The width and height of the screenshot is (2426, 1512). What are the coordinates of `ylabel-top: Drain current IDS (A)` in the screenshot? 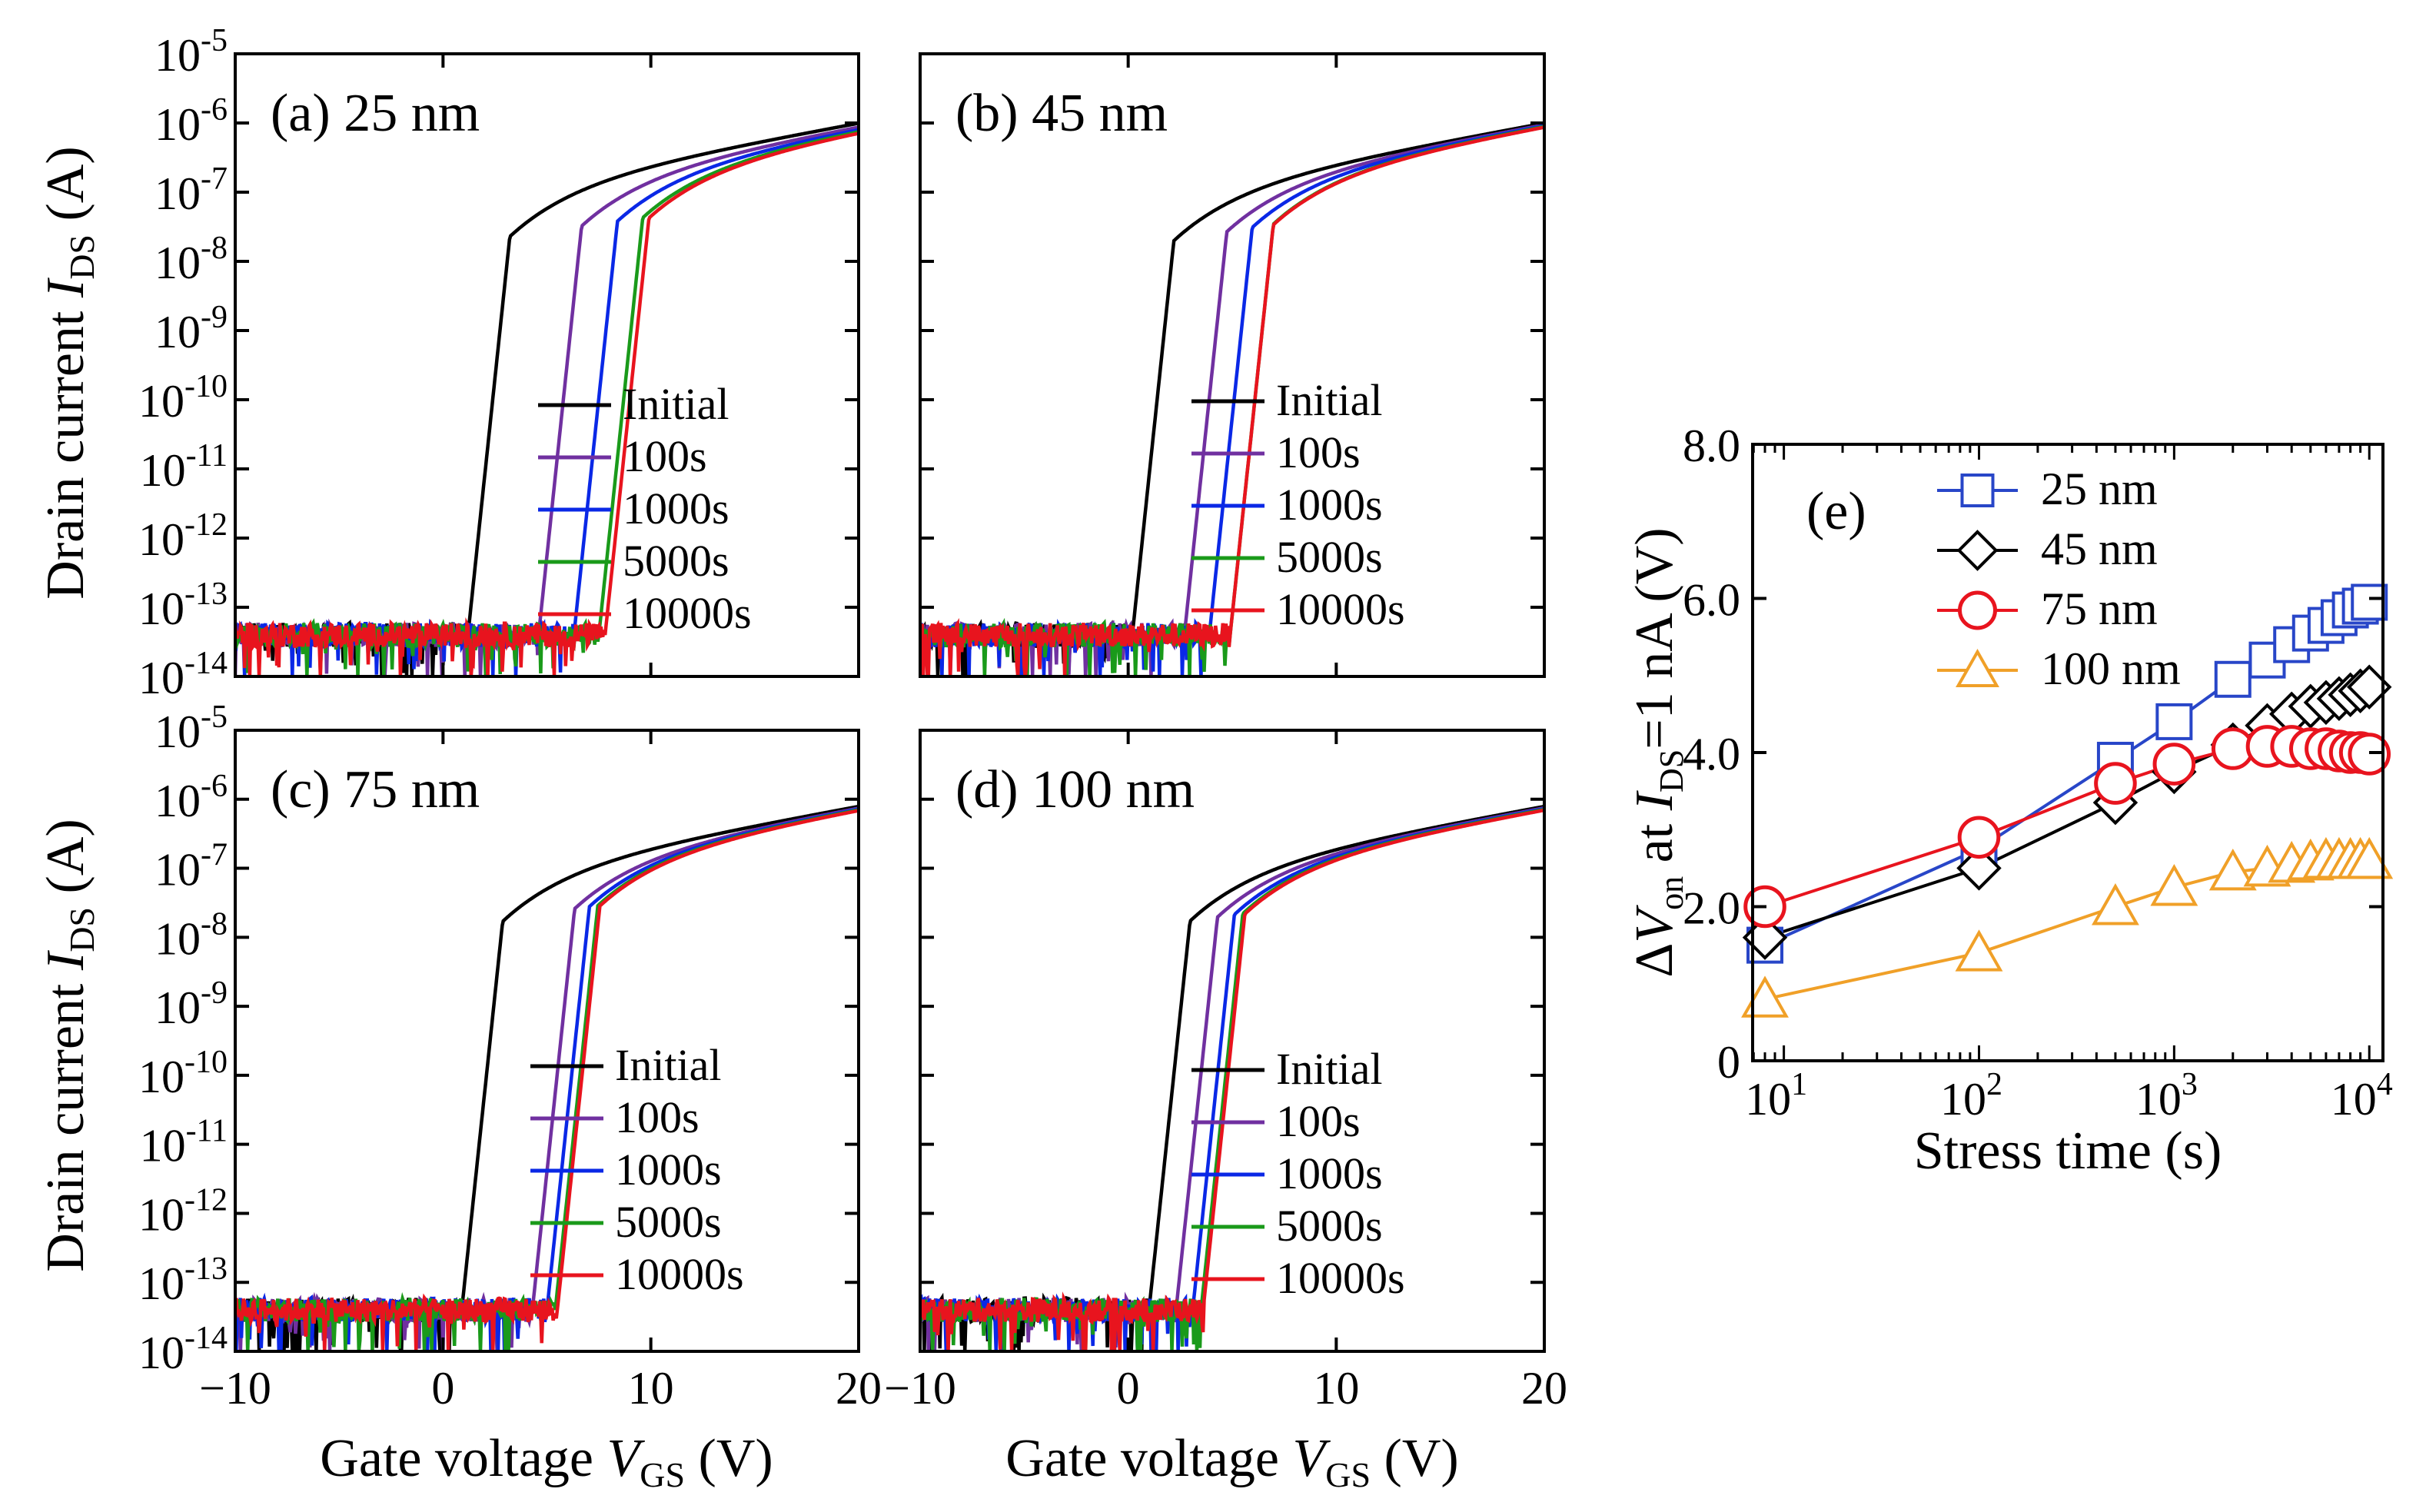 It's located at (68, 372).